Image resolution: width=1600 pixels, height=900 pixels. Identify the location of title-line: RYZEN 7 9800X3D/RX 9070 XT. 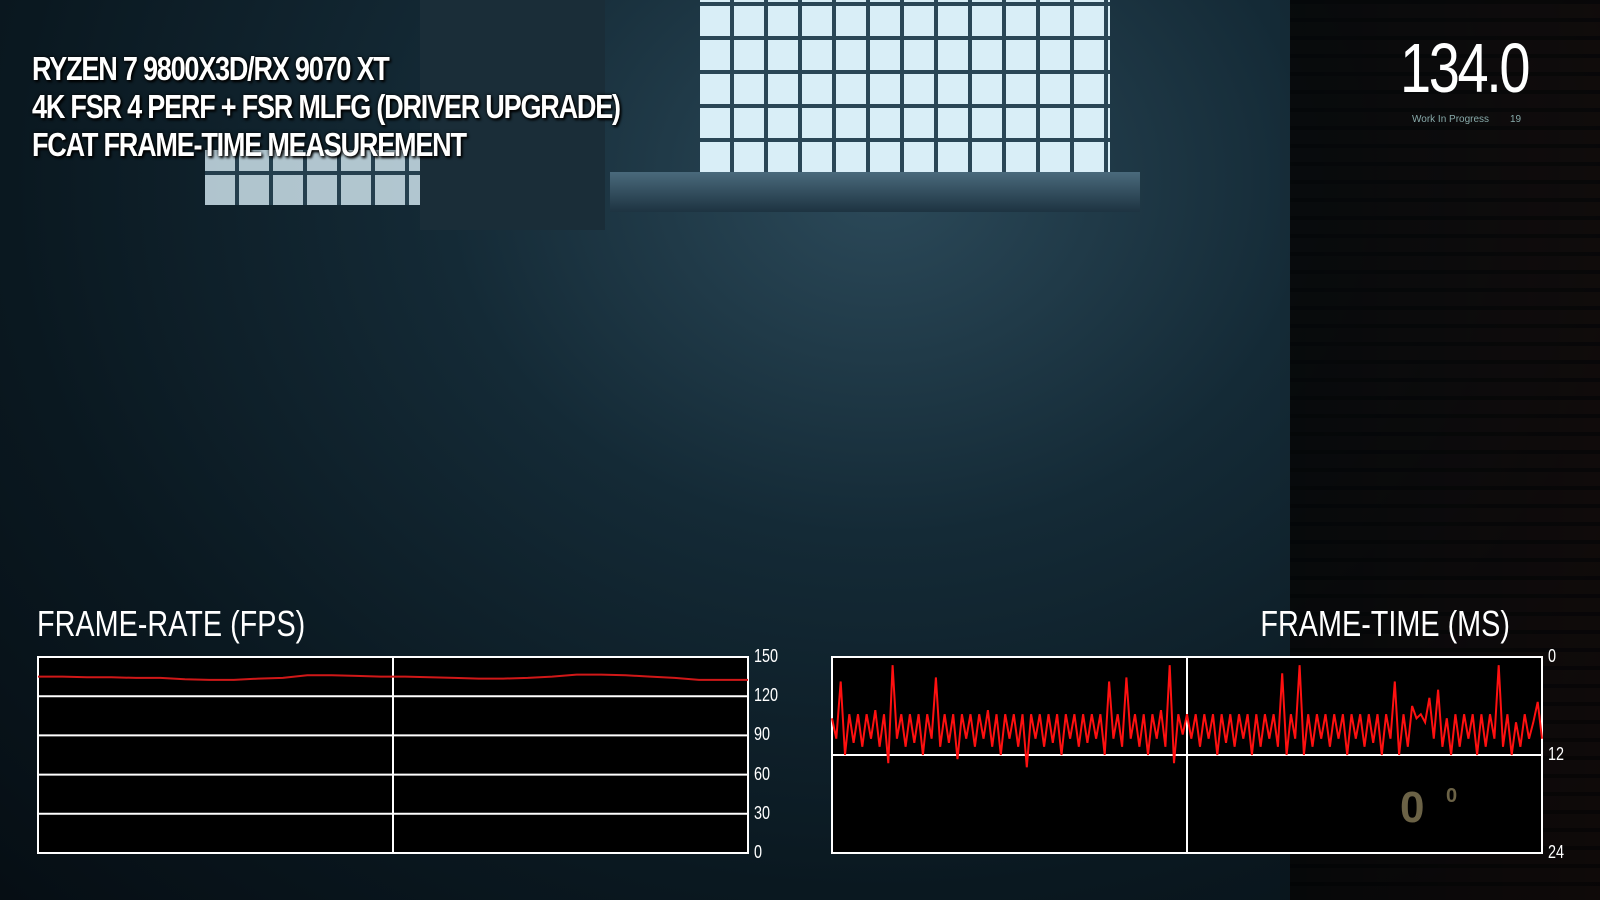
(211, 68).